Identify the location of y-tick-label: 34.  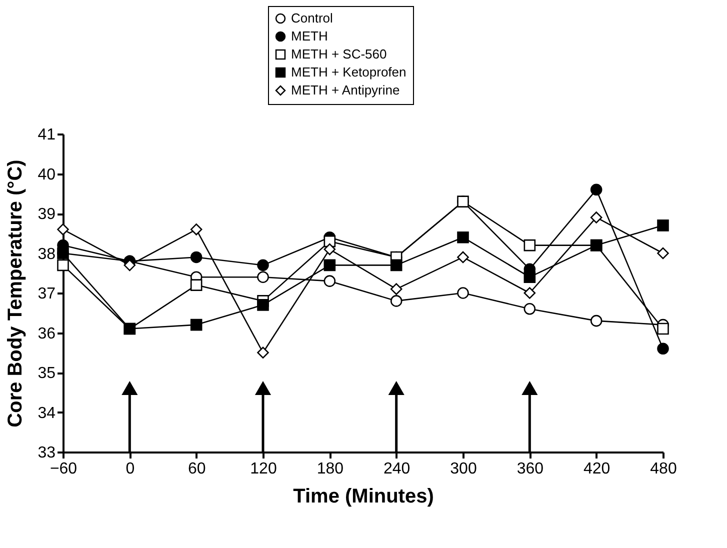
(47, 413).